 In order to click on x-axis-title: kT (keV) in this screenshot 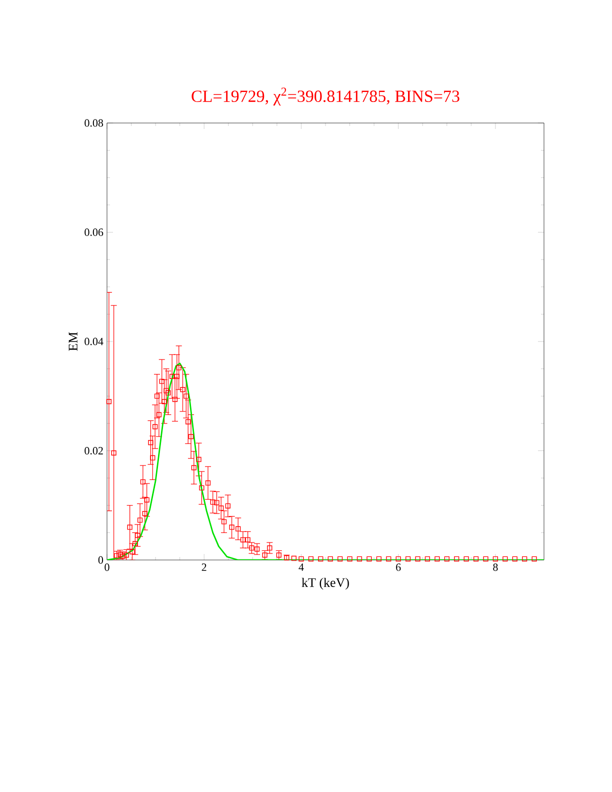, I will do `click(325, 584)`.